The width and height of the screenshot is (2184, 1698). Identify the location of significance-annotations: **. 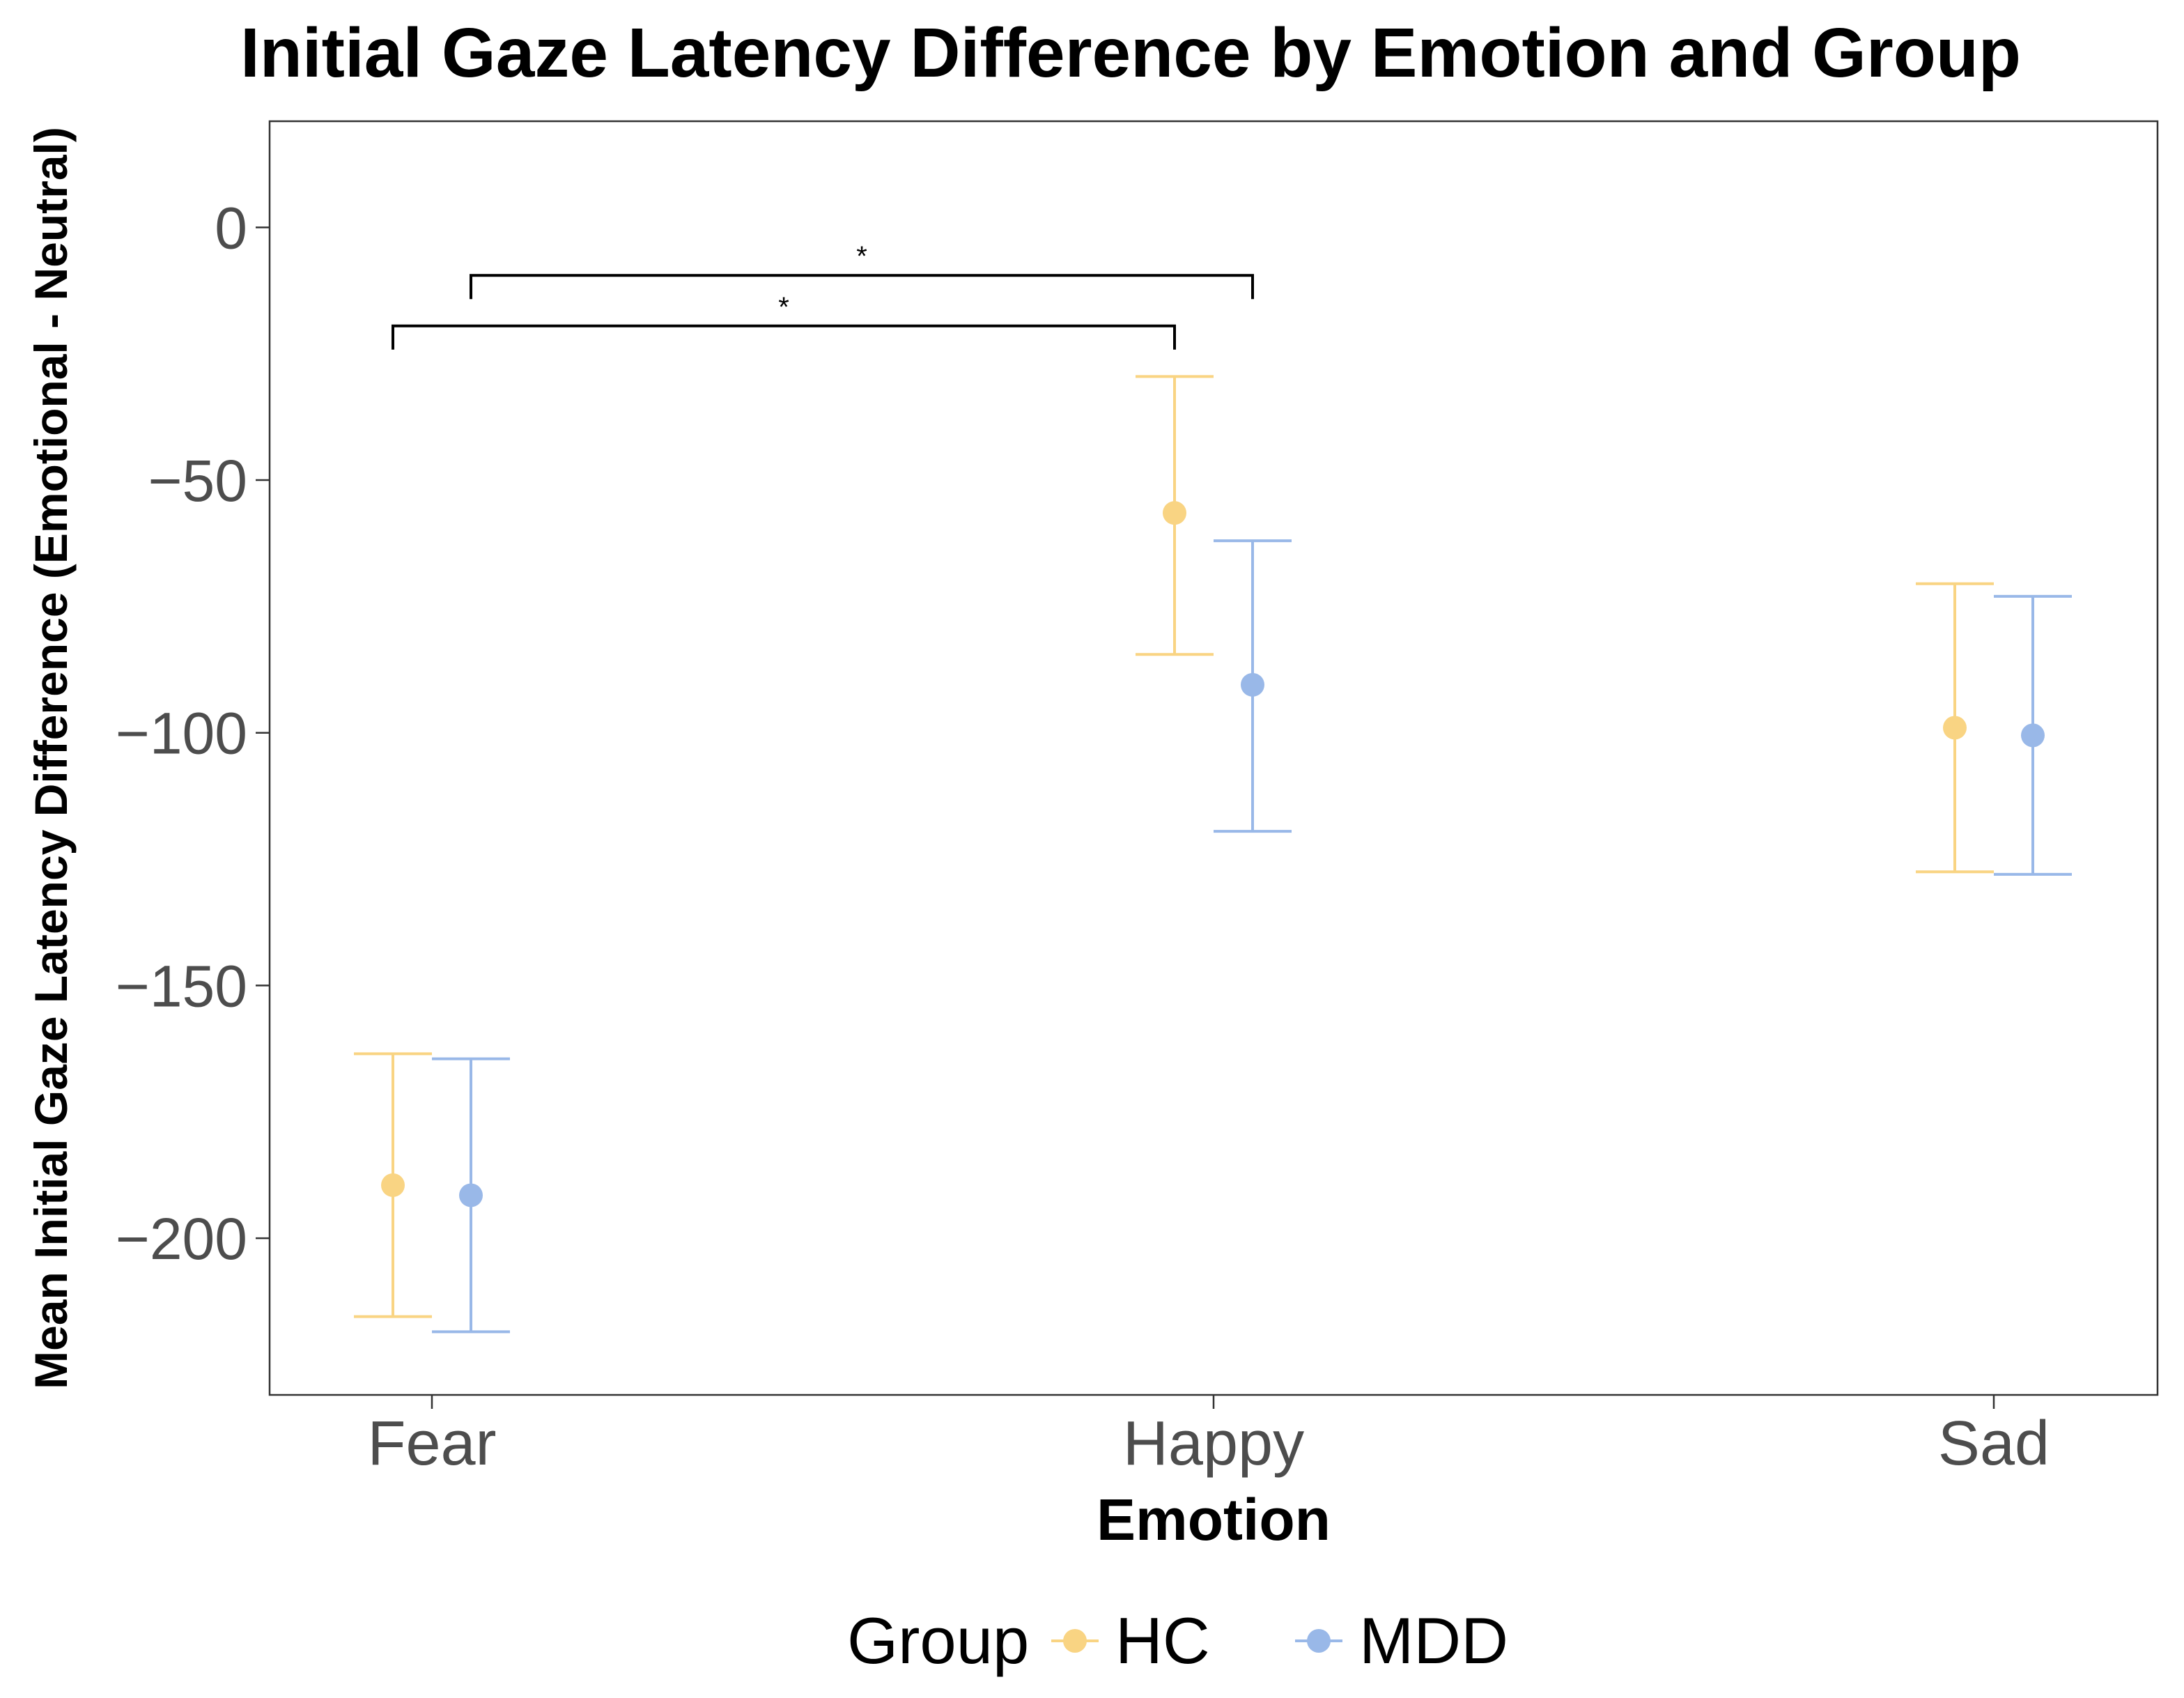
(823, 295).